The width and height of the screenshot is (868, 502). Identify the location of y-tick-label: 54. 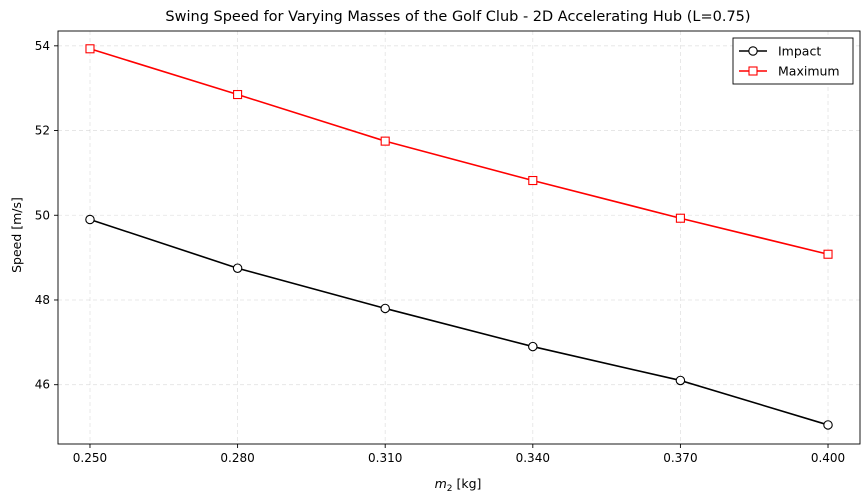
(42, 46).